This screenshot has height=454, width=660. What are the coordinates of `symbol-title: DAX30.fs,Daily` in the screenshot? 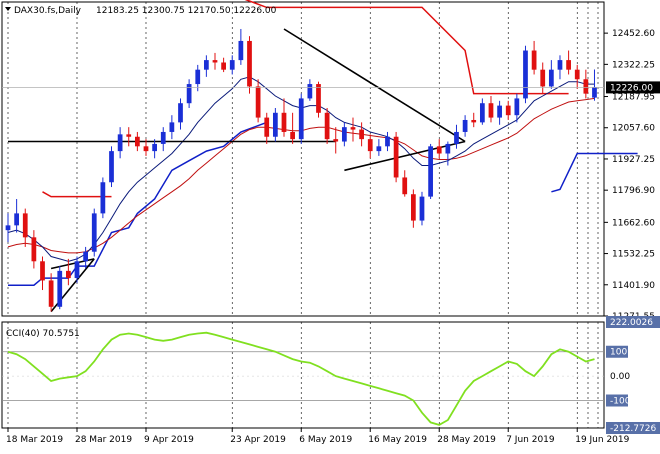 It's located at (48, 11).